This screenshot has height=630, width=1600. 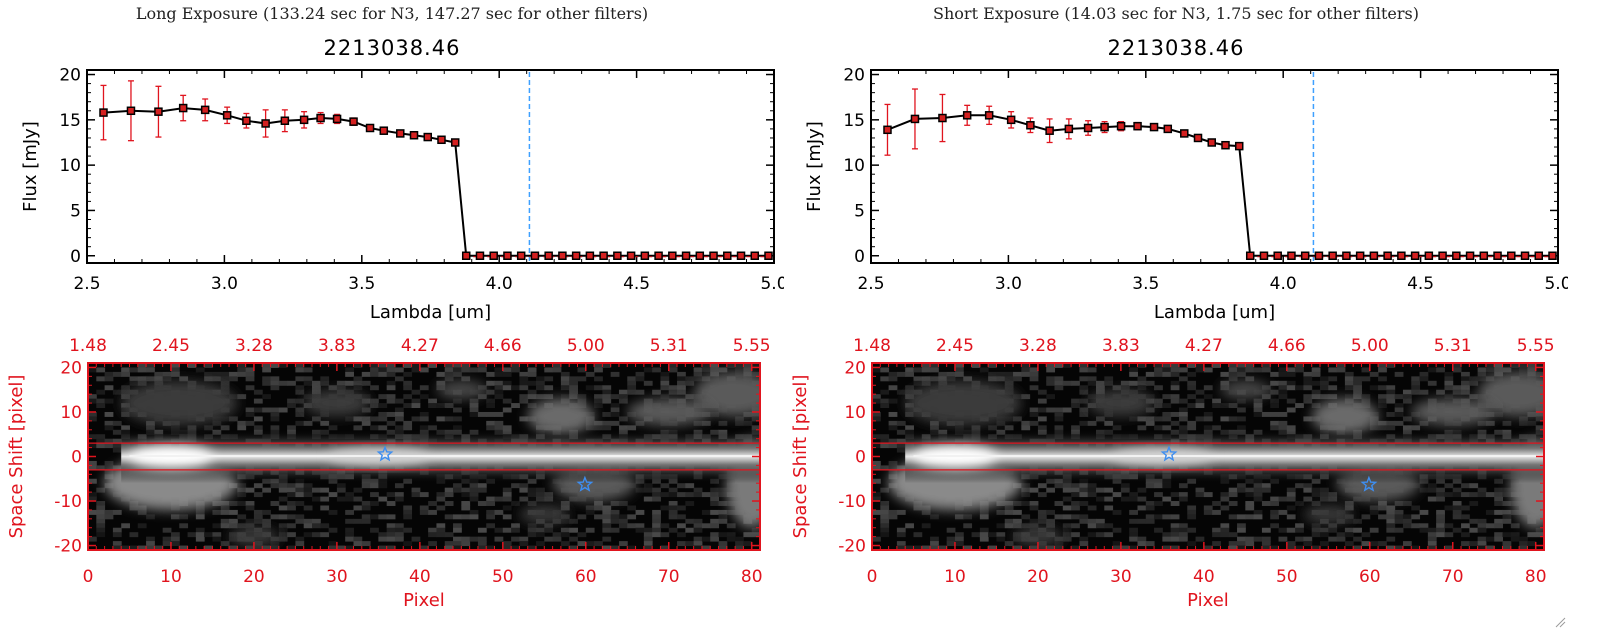 I want to click on resize-grip-icon, so click(x=1560, y=622).